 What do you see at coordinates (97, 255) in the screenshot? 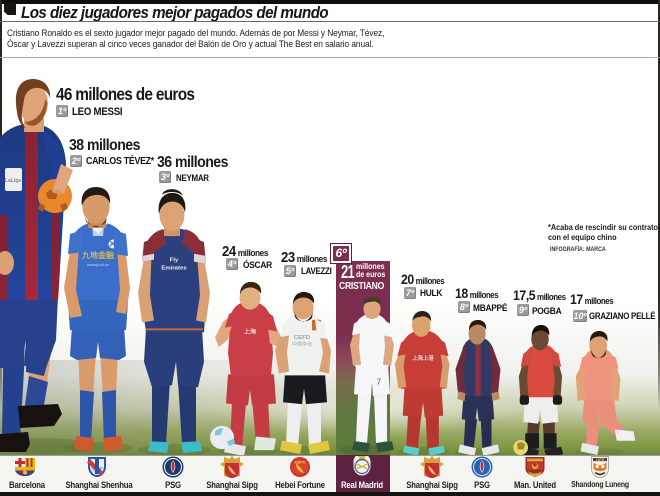
I see `svg-text: 九地金融` at bounding box center [97, 255].